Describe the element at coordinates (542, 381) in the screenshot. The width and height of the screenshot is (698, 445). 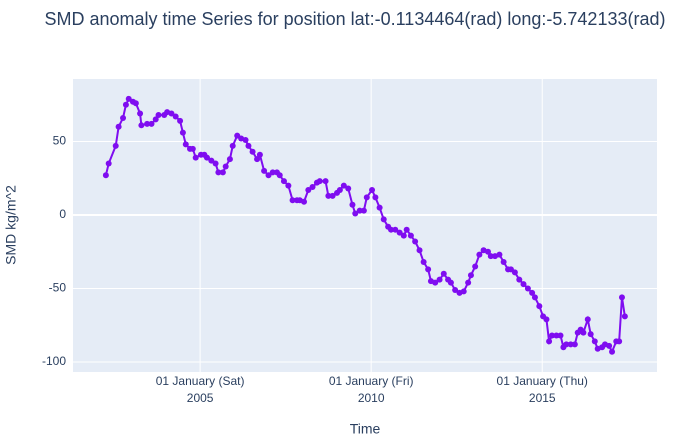
I see `x-tick-label: 01 January (Thu)` at that location.